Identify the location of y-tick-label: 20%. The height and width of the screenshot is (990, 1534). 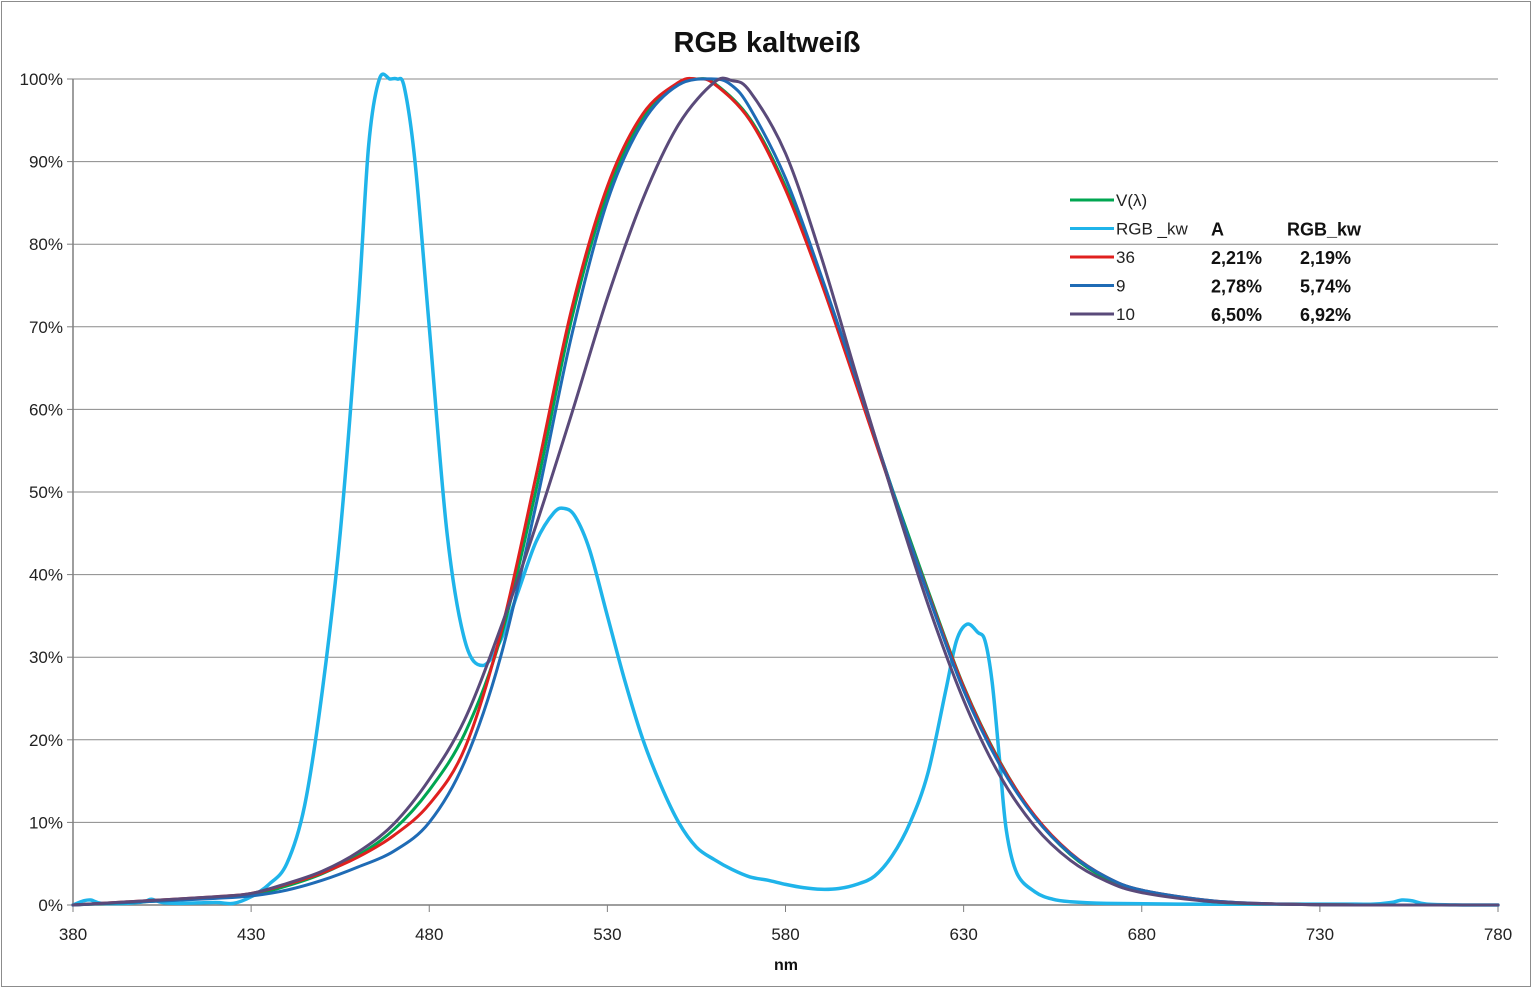
(46, 740).